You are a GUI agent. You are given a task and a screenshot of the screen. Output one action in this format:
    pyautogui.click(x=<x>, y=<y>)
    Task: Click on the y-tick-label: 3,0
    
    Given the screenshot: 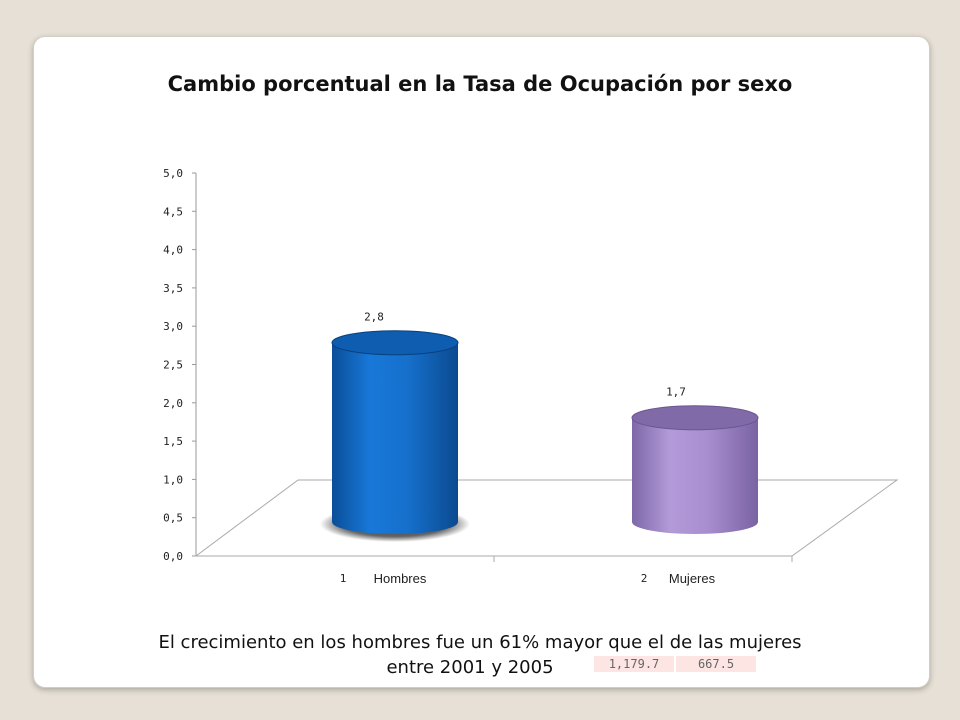 What is the action you would take?
    pyautogui.click(x=173, y=326)
    